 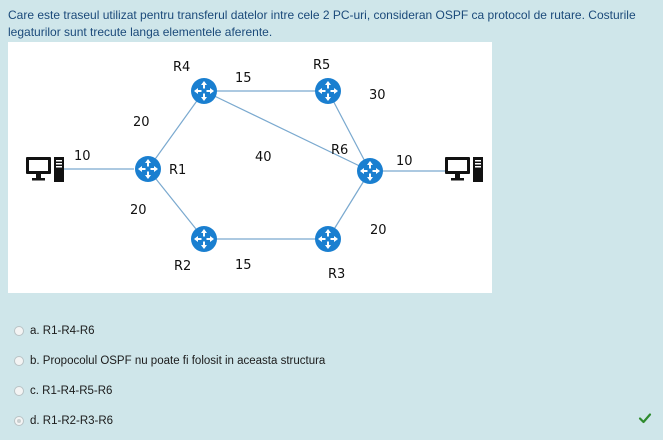 I want to click on link-r5-r6, so click(x=349, y=131).